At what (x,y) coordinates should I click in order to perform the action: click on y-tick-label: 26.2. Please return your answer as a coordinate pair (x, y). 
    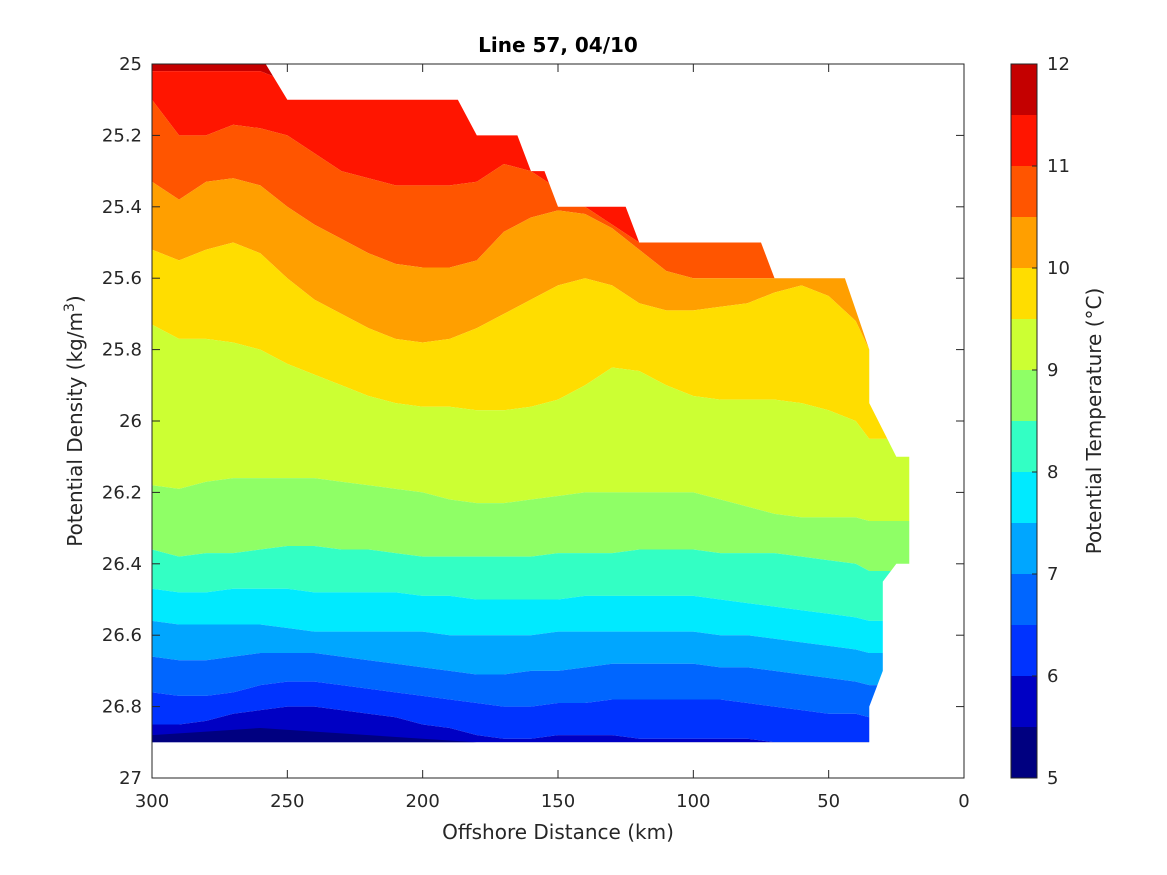
    Looking at the image, I should click on (122, 492).